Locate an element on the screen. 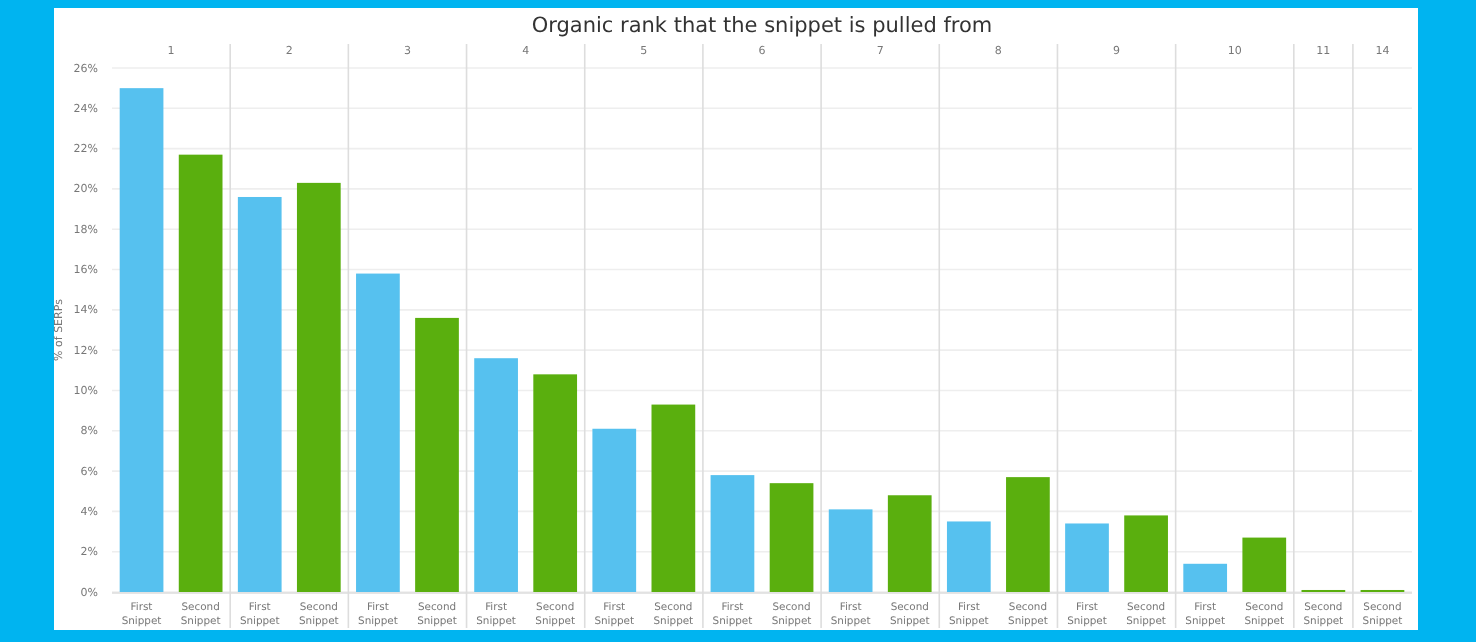  chart-title: Organic rank that the snippet is pulled from is located at coordinates (762, 26).